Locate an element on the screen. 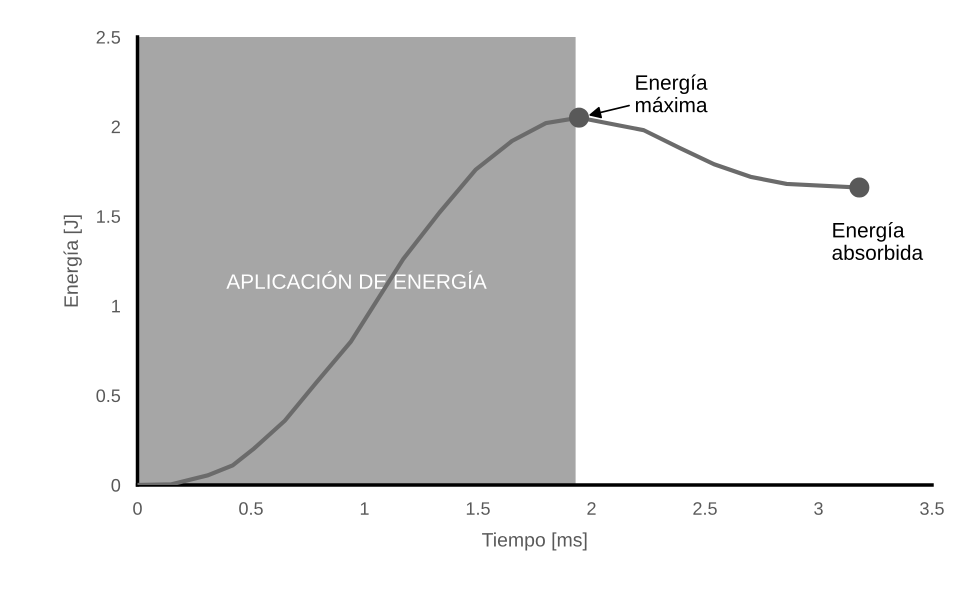 The width and height of the screenshot is (963, 599). y-tick-label: 1 is located at coordinates (116, 306).